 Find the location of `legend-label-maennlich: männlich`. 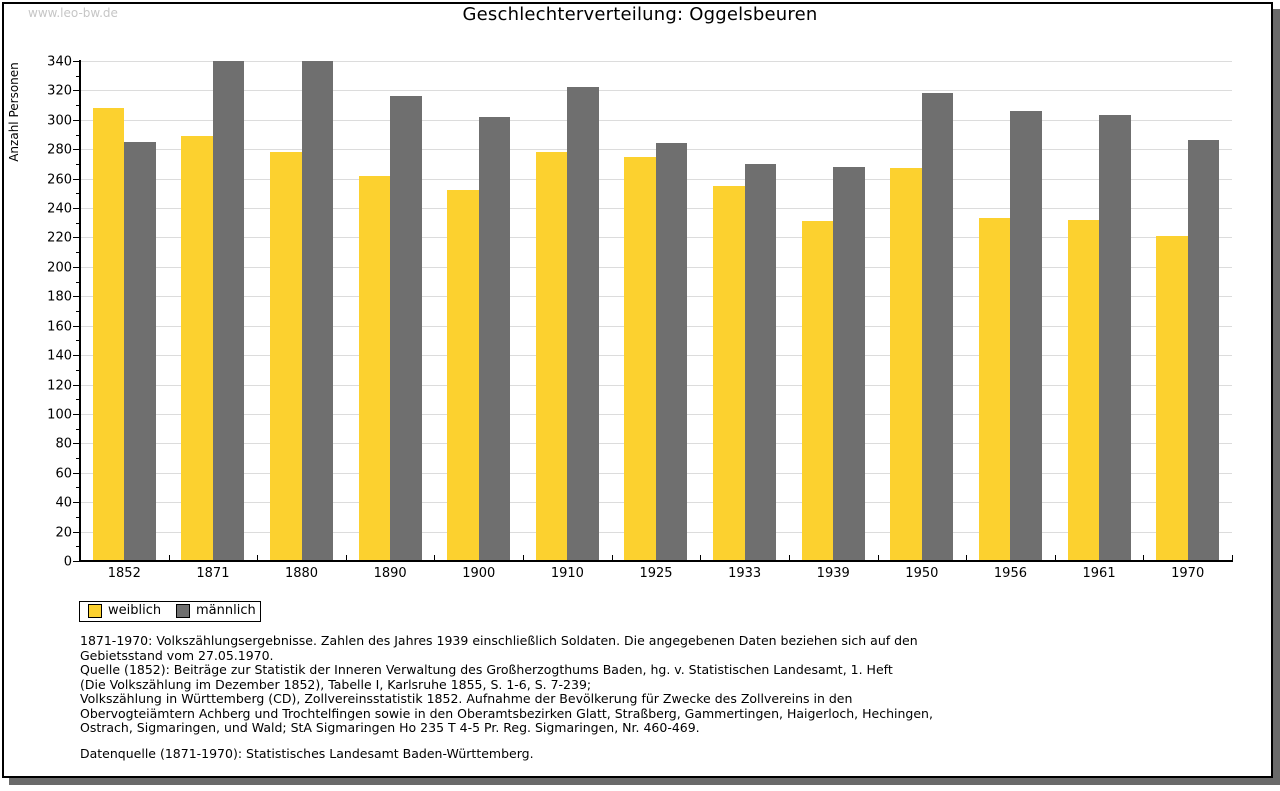

legend-label-maennlich: männlich is located at coordinates (226, 610).